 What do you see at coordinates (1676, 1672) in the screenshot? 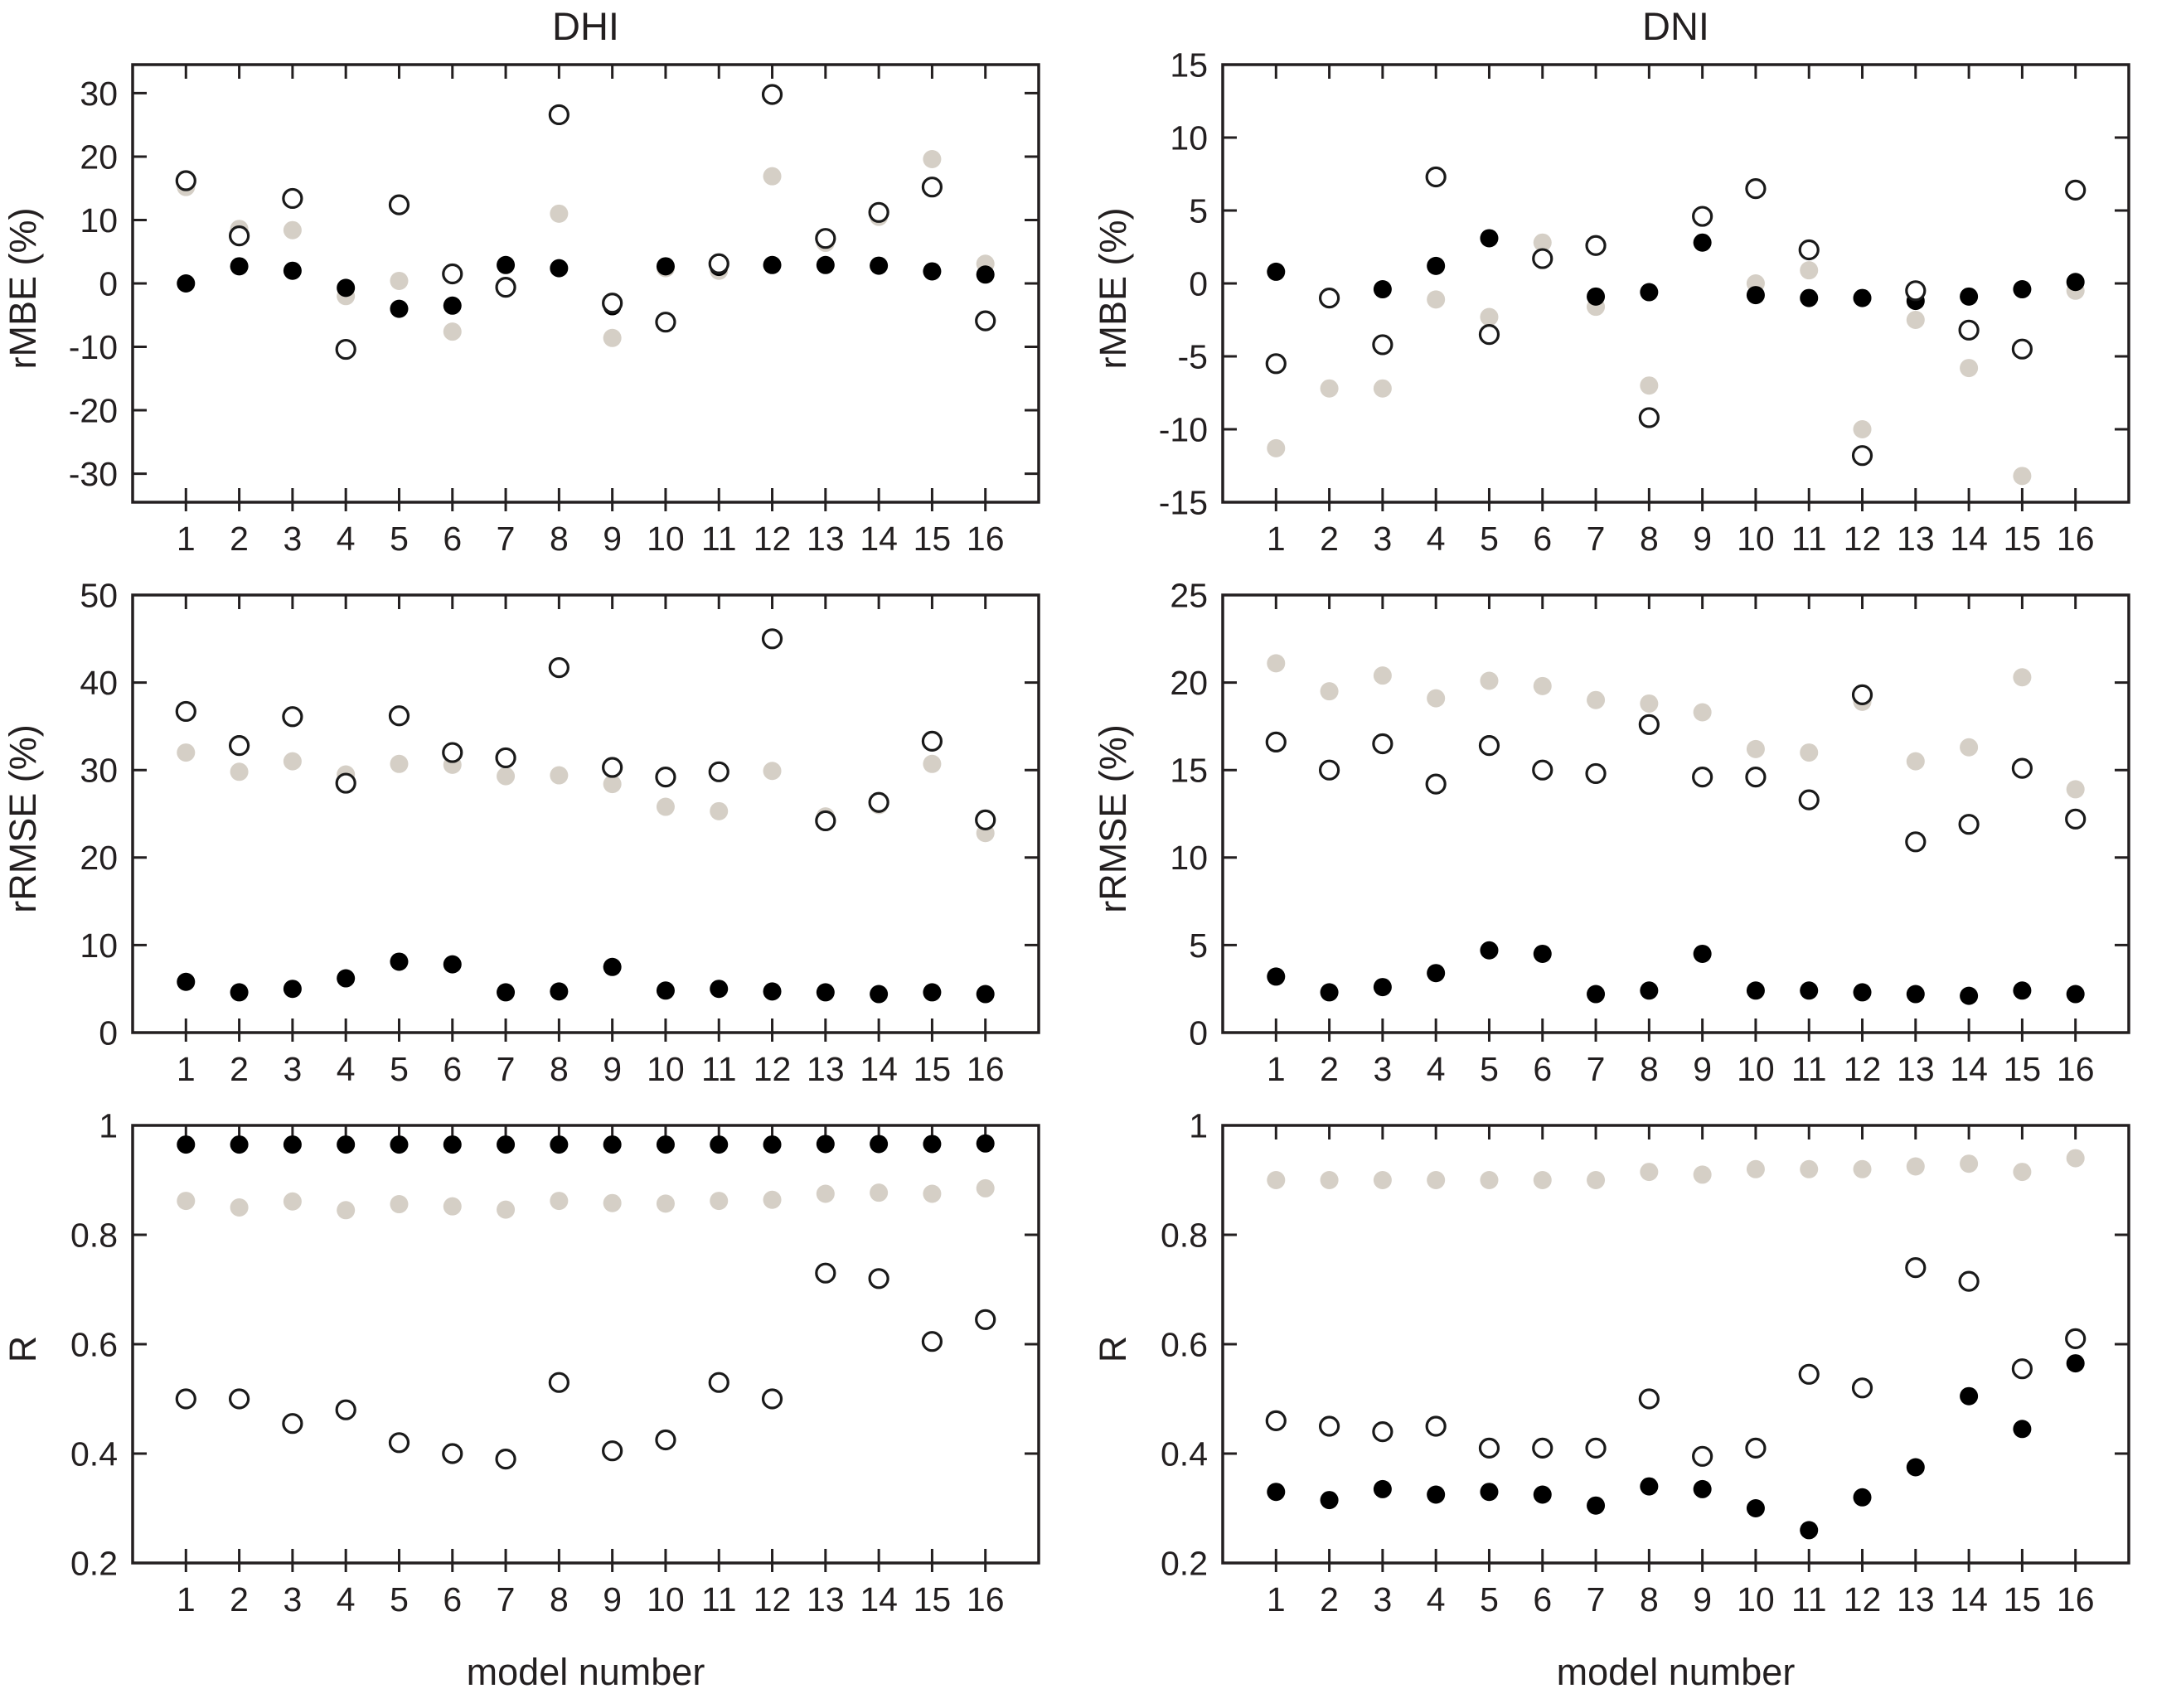
I see `x-axis-label: model number` at bounding box center [1676, 1672].